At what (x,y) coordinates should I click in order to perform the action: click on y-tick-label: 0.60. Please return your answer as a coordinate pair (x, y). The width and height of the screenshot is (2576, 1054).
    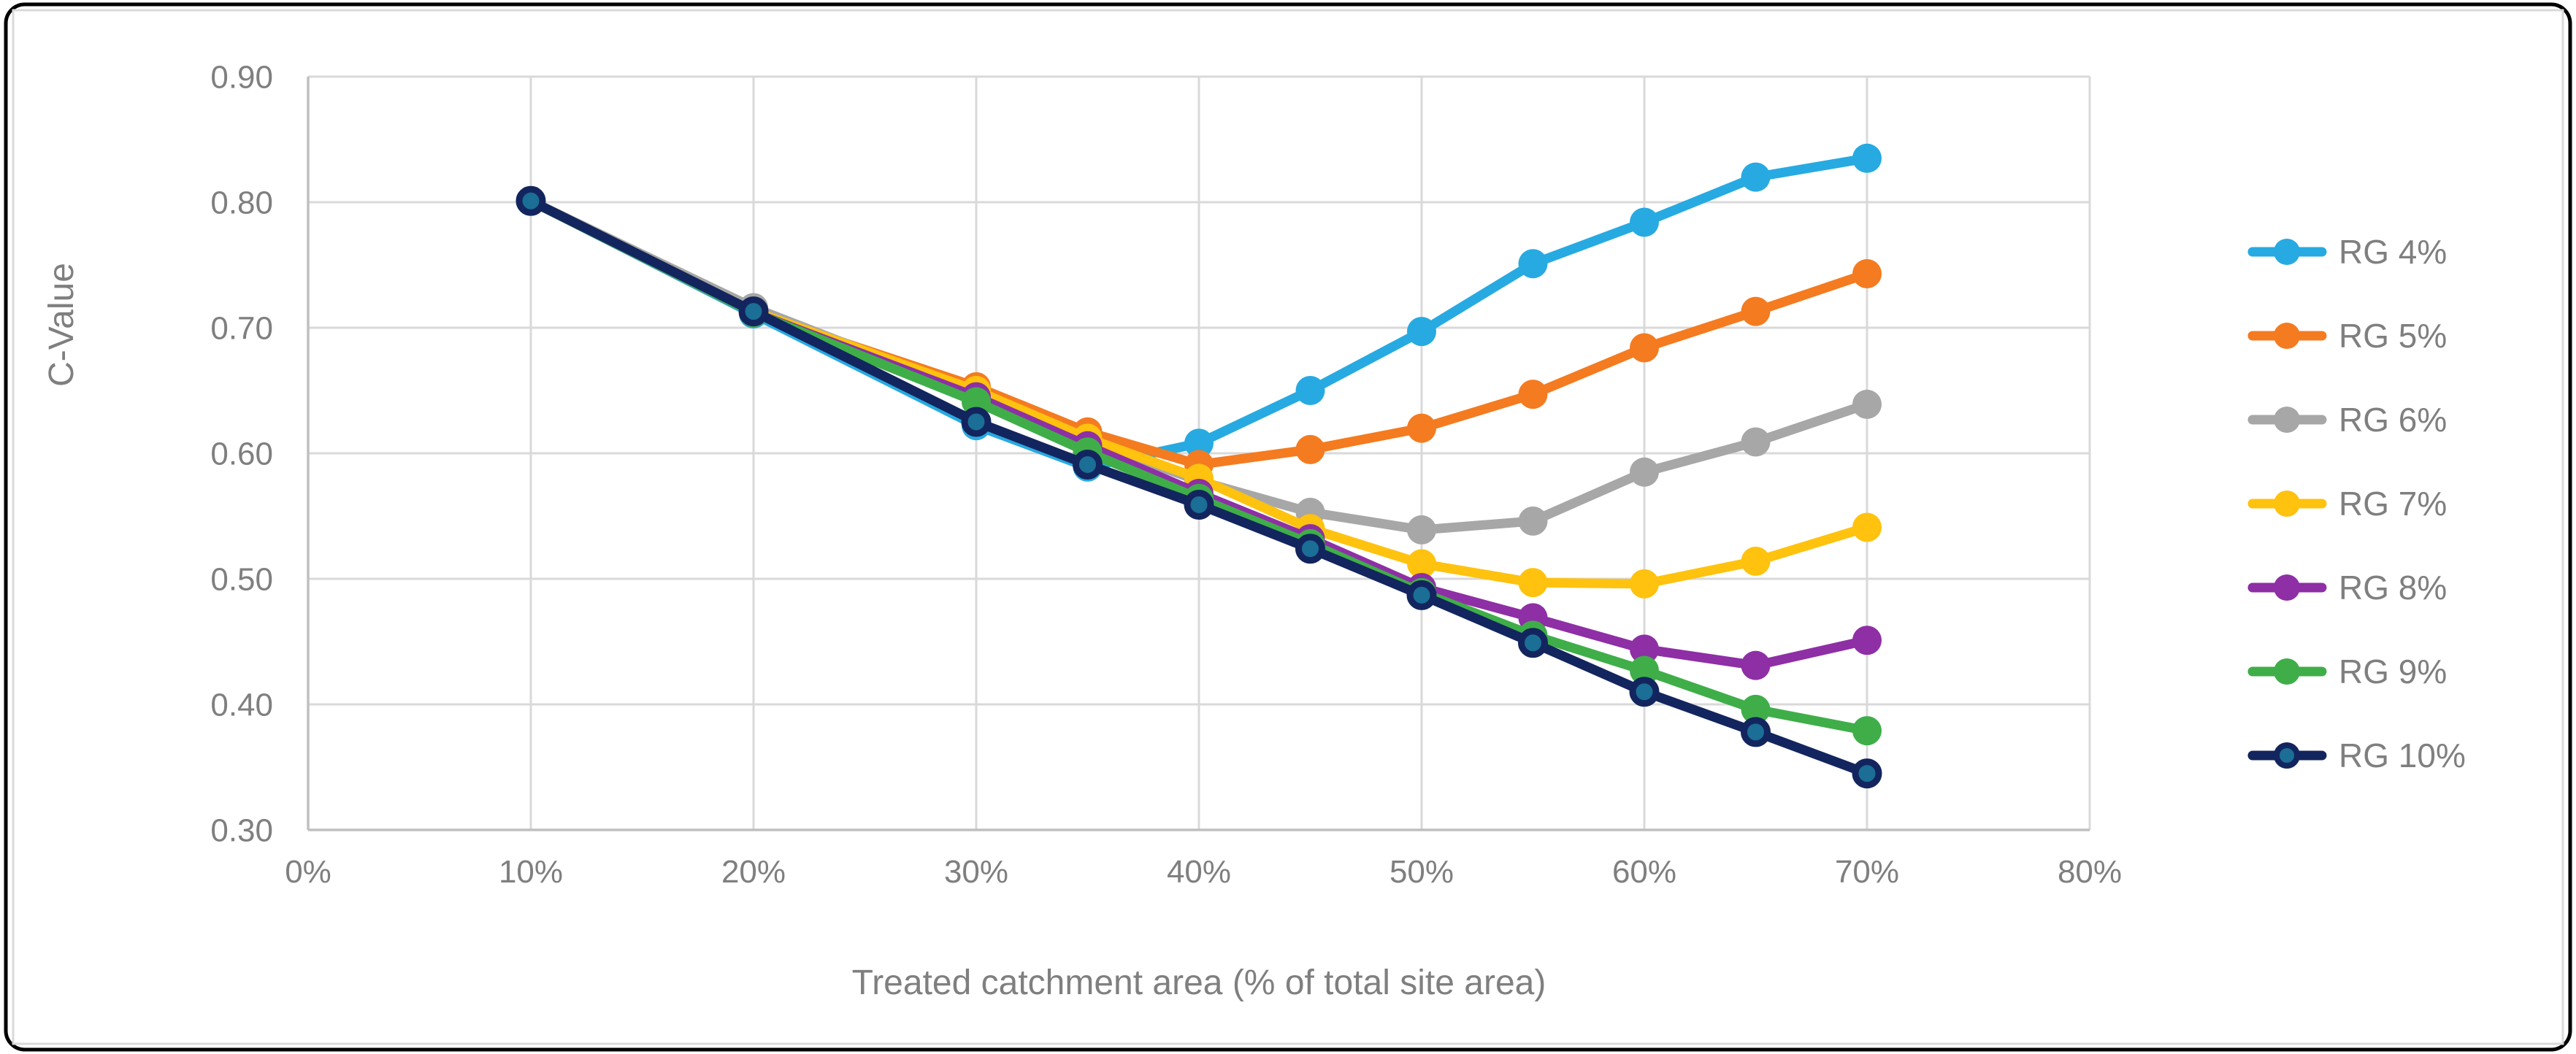
    Looking at the image, I should click on (241, 454).